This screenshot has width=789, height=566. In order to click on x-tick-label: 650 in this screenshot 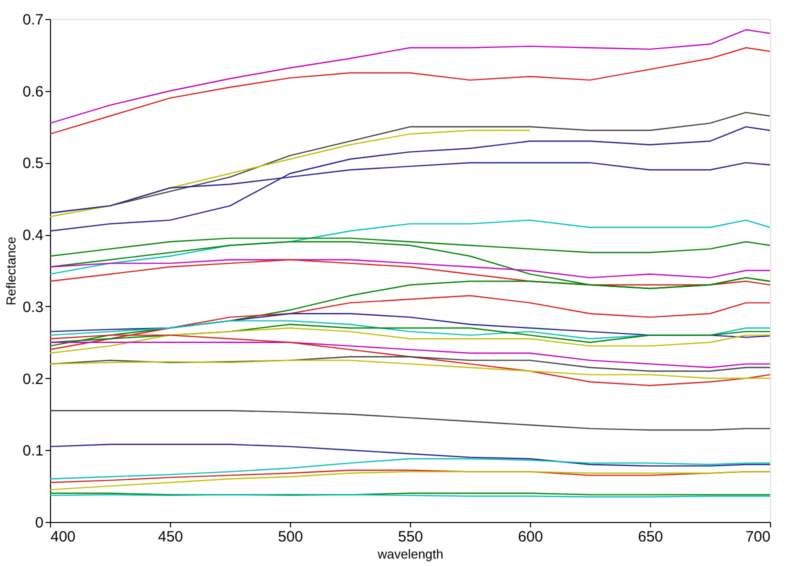, I will do `click(651, 537)`.